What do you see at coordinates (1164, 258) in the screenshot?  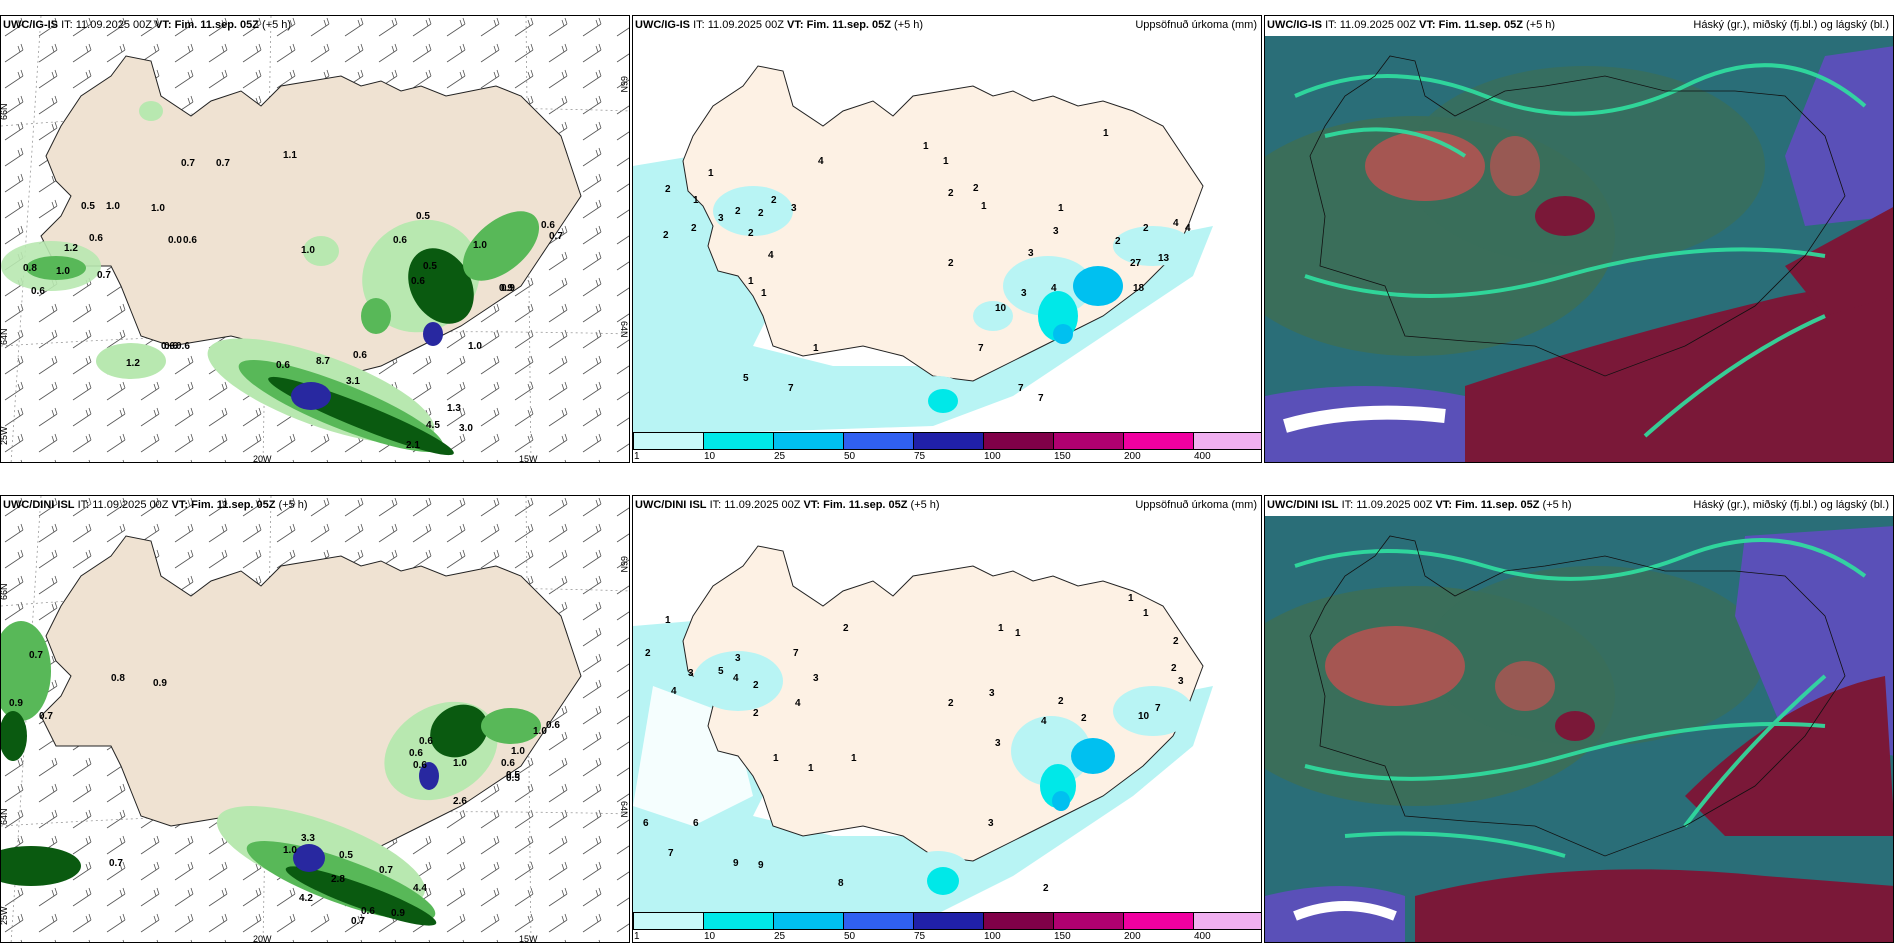 I see `value-label: 13` at bounding box center [1164, 258].